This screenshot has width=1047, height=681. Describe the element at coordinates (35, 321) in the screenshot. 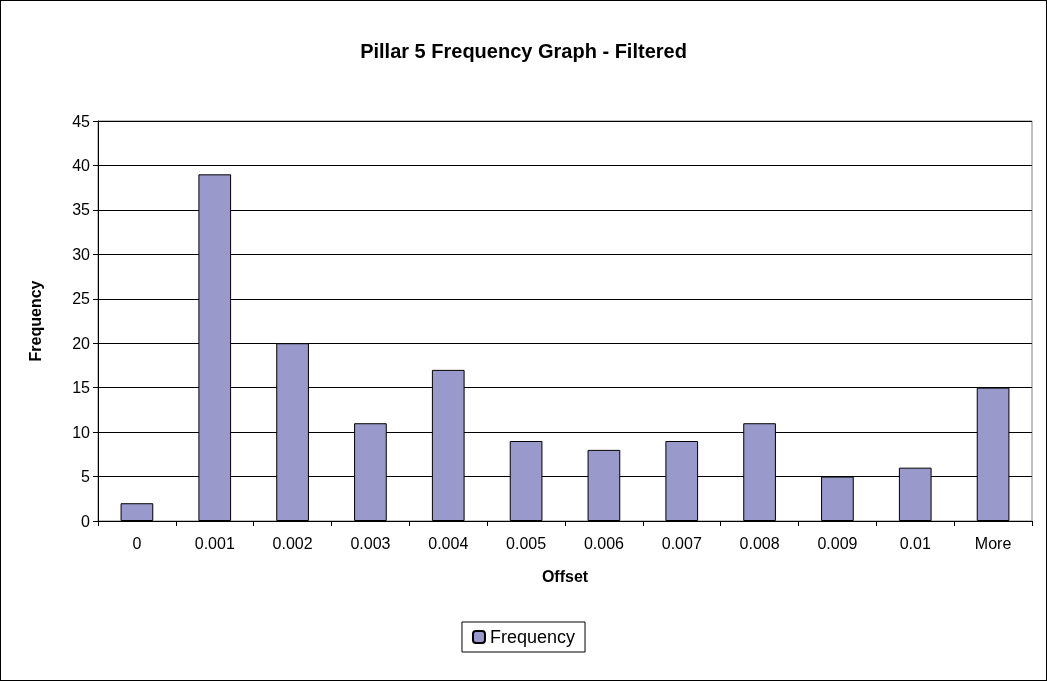

I see `y-axis-title: Frequency` at that location.